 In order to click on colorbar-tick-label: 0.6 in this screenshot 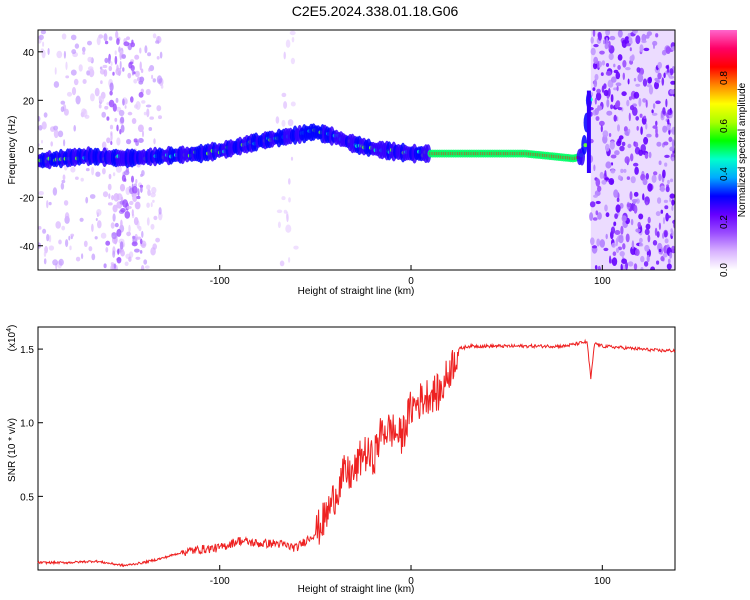, I will do `click(724, 126)`.